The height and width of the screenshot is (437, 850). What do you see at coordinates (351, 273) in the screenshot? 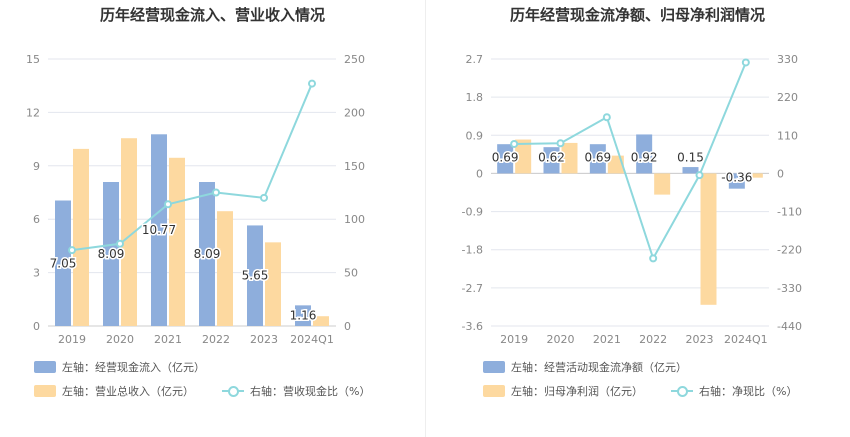
I see `y-right-tick-label: 50` at bounding box center [351, 273].